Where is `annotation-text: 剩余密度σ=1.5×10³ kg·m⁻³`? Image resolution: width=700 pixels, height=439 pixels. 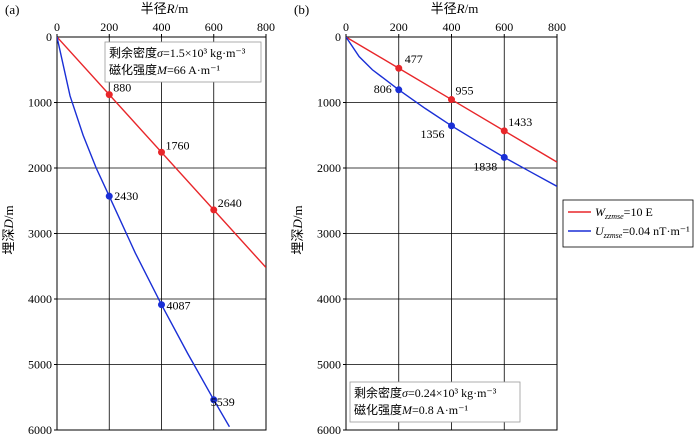
annotation-text: 剩余密度σ=1.5×10³ kg·m⁻³ is located at coordinates (177, 52).